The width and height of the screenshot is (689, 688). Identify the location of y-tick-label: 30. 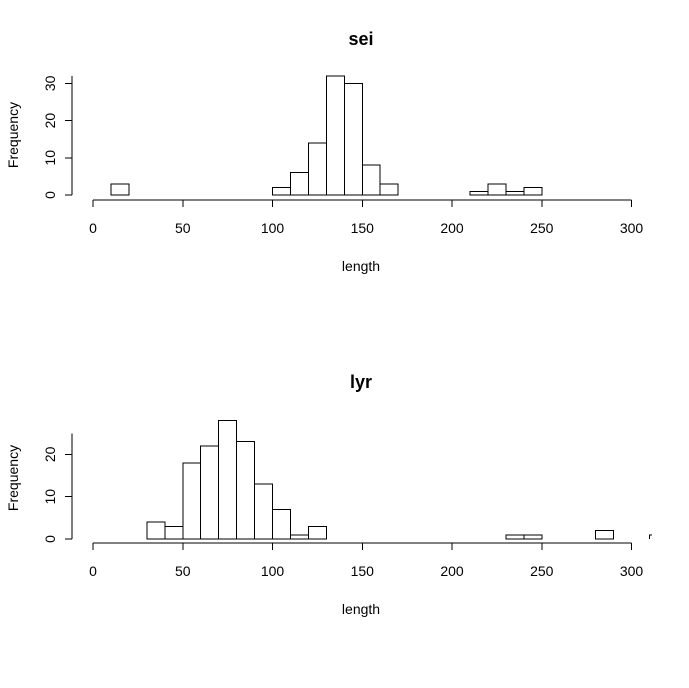
(50, 83).